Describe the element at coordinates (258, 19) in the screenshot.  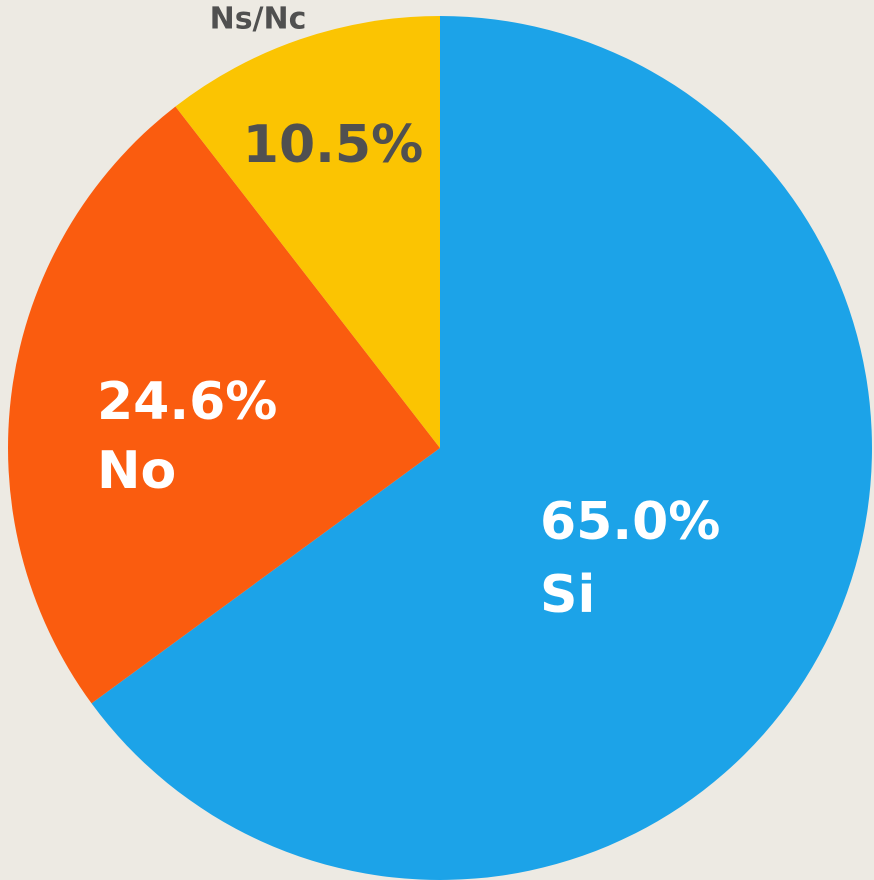
I see `category-label: Ns/Nc` at that location.